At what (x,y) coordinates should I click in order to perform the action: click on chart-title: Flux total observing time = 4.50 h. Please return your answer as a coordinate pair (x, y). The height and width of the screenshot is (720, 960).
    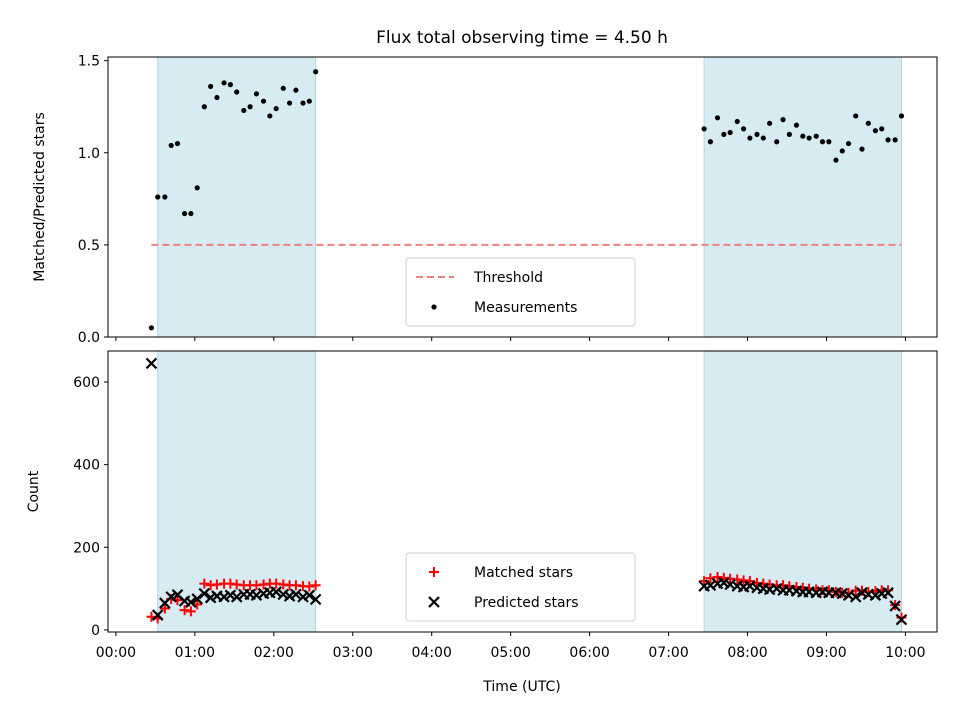
    Looking at the image, I should click on (522, 38).